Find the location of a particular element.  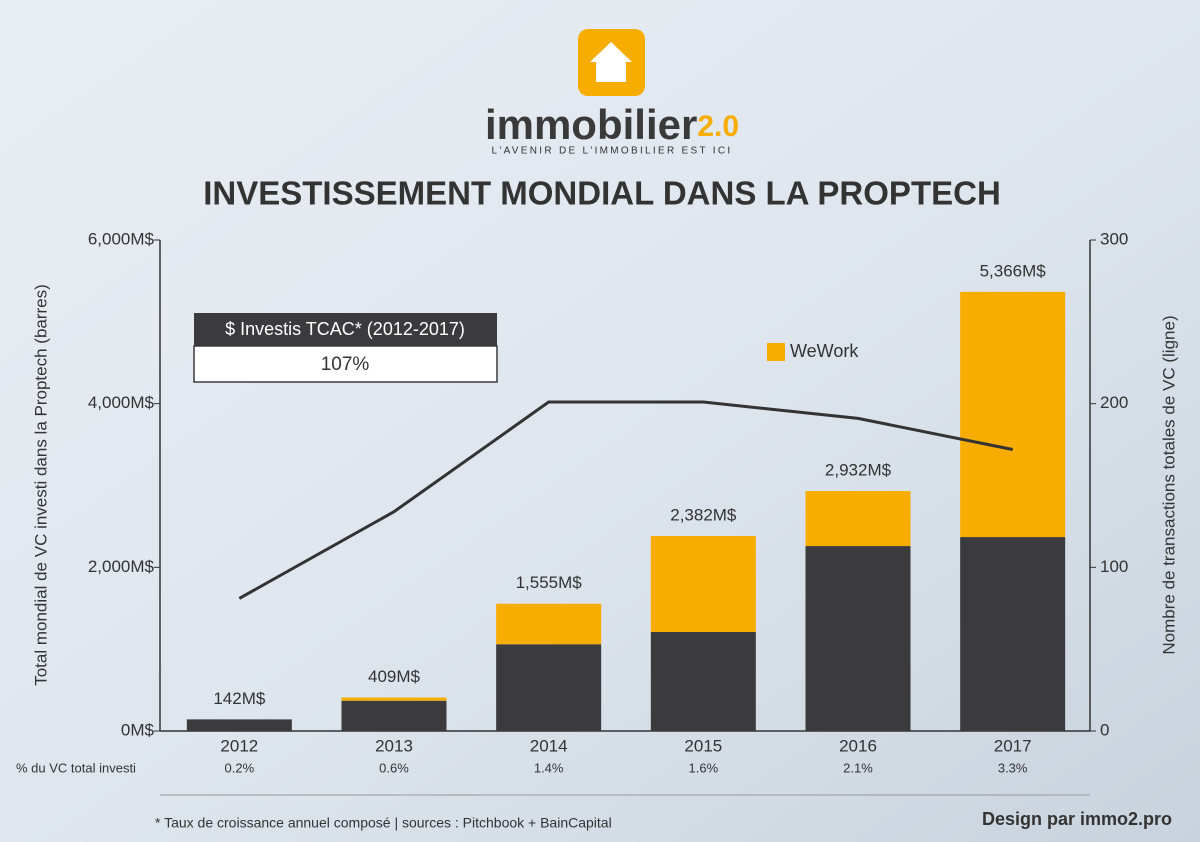

logo-tagline: L'AVENIR DE L'IMMOBILIER EST ICI is located at coordinates (612, 151).